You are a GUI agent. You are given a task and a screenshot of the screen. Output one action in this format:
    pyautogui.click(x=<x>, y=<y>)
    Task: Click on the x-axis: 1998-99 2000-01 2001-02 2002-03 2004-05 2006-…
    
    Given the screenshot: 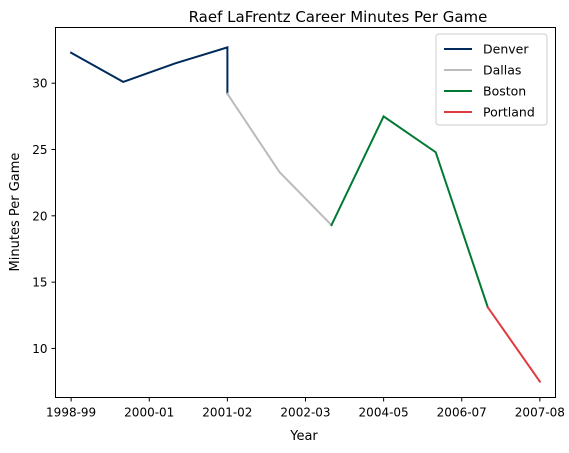 What is the action you would take?
    pyautogui.click(x=305, y=408)
    